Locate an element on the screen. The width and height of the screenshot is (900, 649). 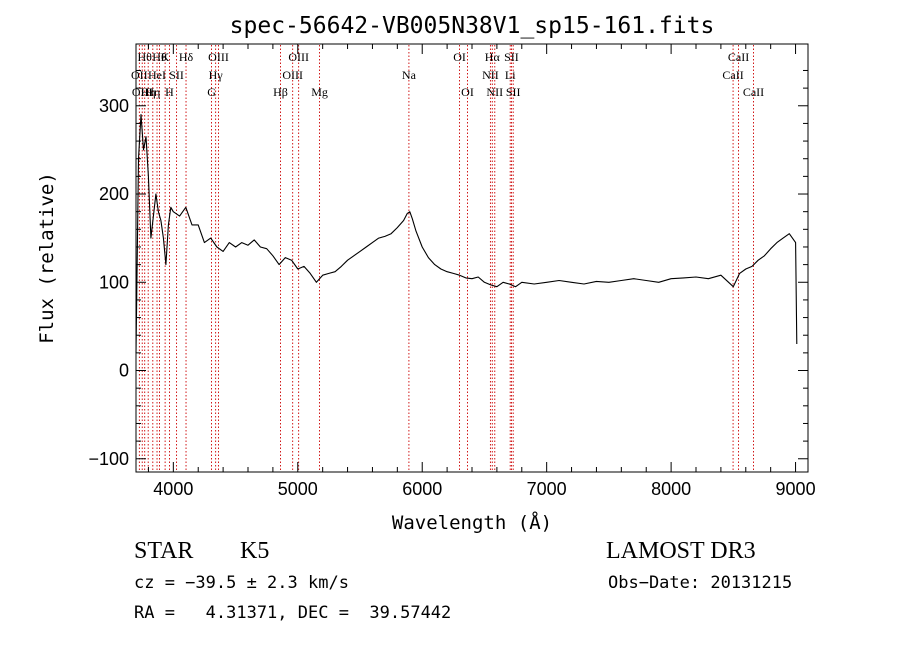
survey-name: LAMOST DR3 is located at coordinates (681, 551).